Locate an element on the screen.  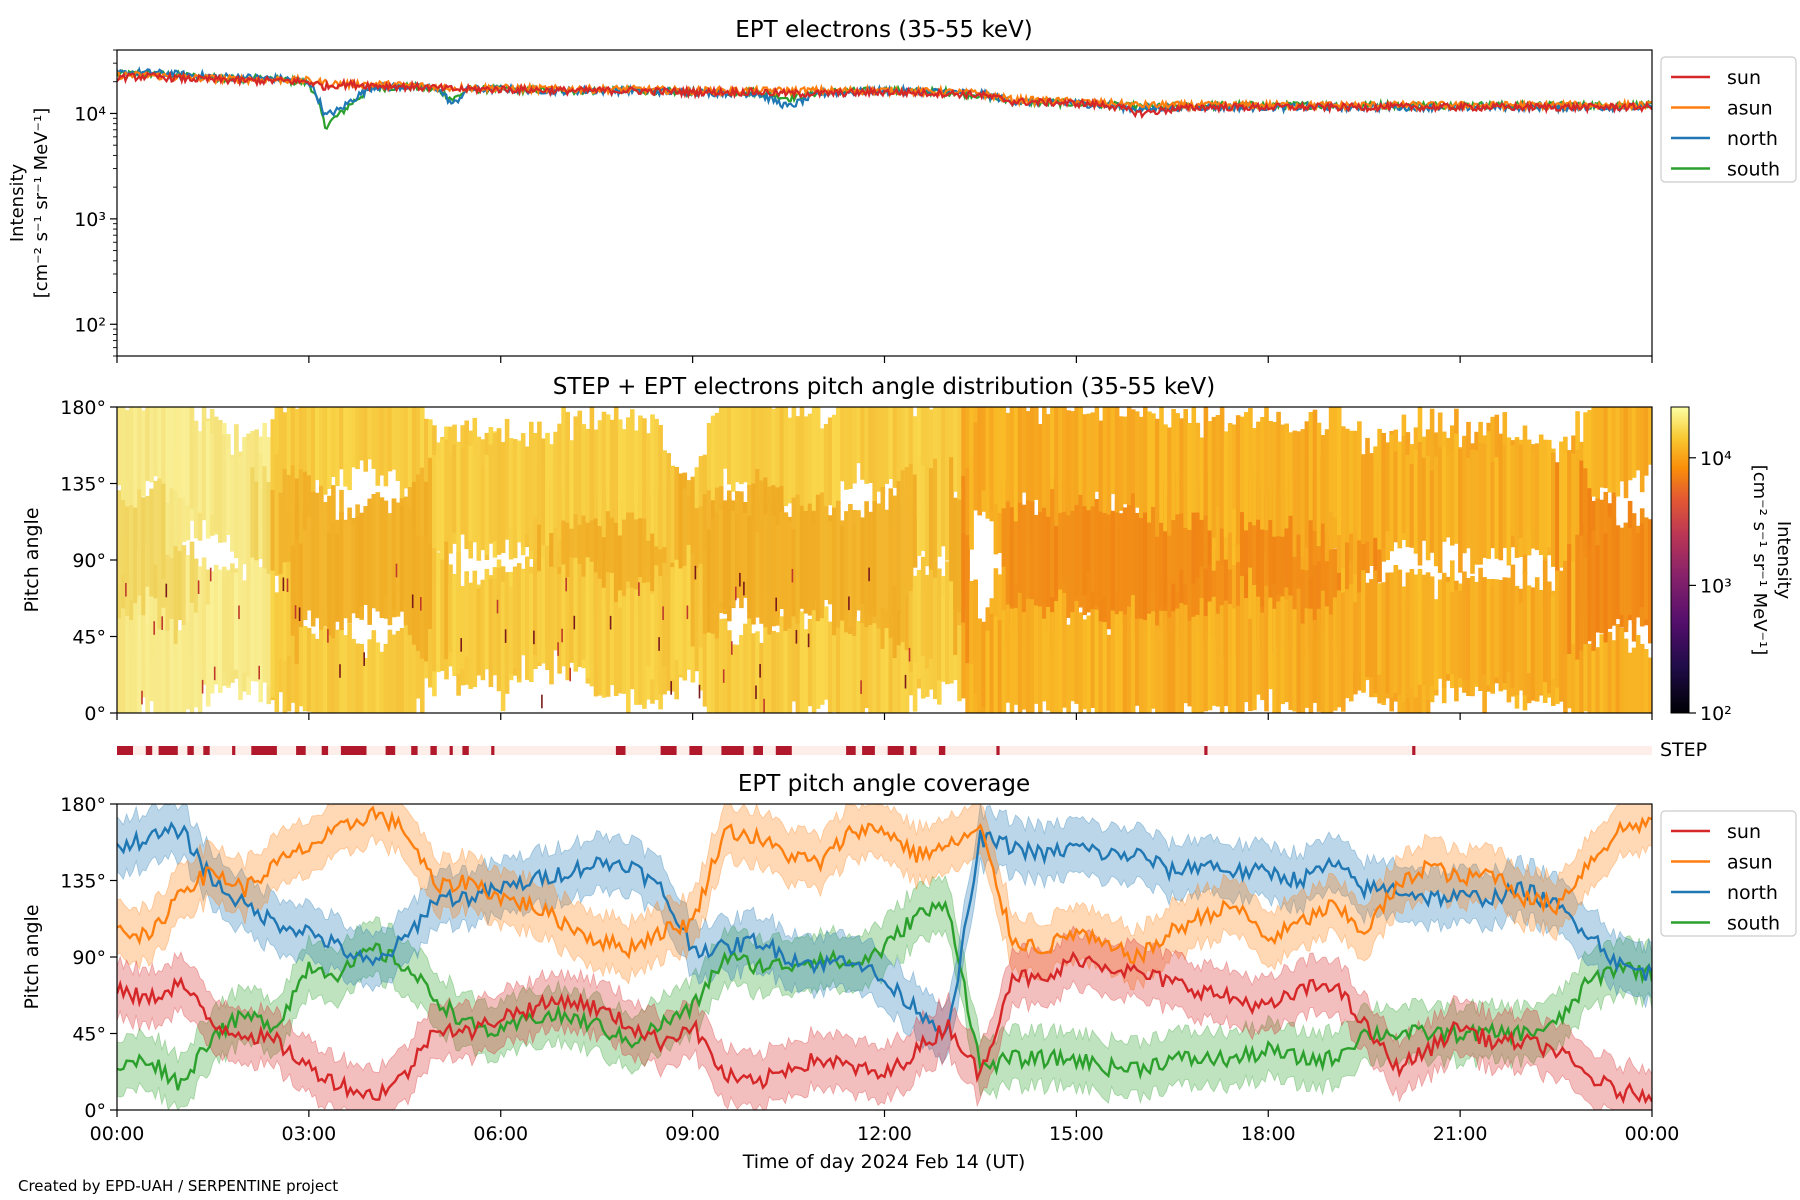
series-line-asun is located at coordinates (884, 885).